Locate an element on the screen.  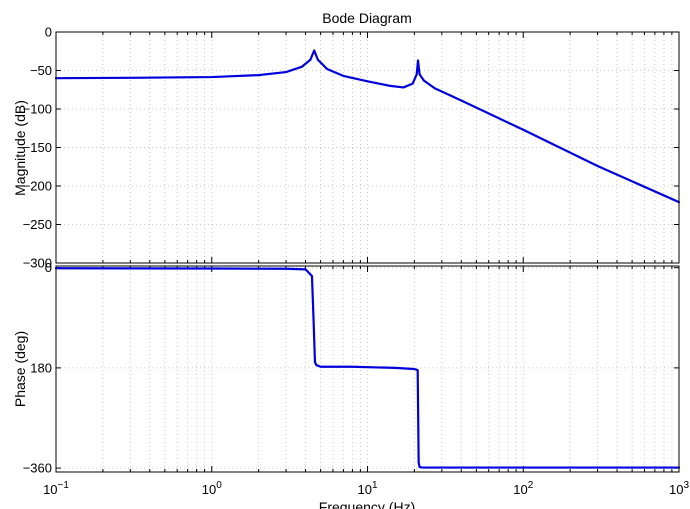
x-axis-label: Frequency (Hz) is located at coordinates (367, 504).